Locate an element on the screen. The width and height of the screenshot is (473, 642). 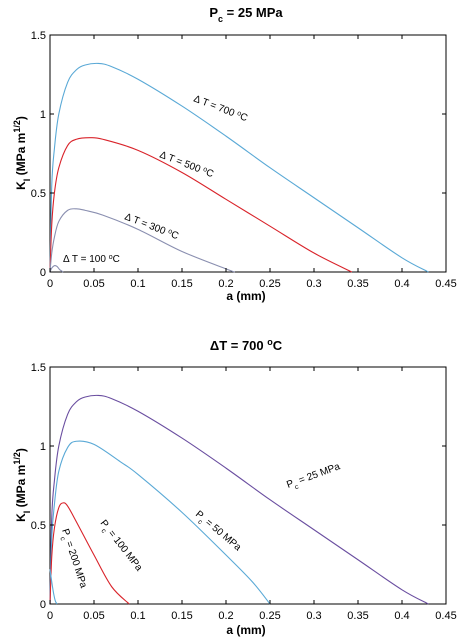
chart-top-series-1-line is located at coordinates (201, 205).